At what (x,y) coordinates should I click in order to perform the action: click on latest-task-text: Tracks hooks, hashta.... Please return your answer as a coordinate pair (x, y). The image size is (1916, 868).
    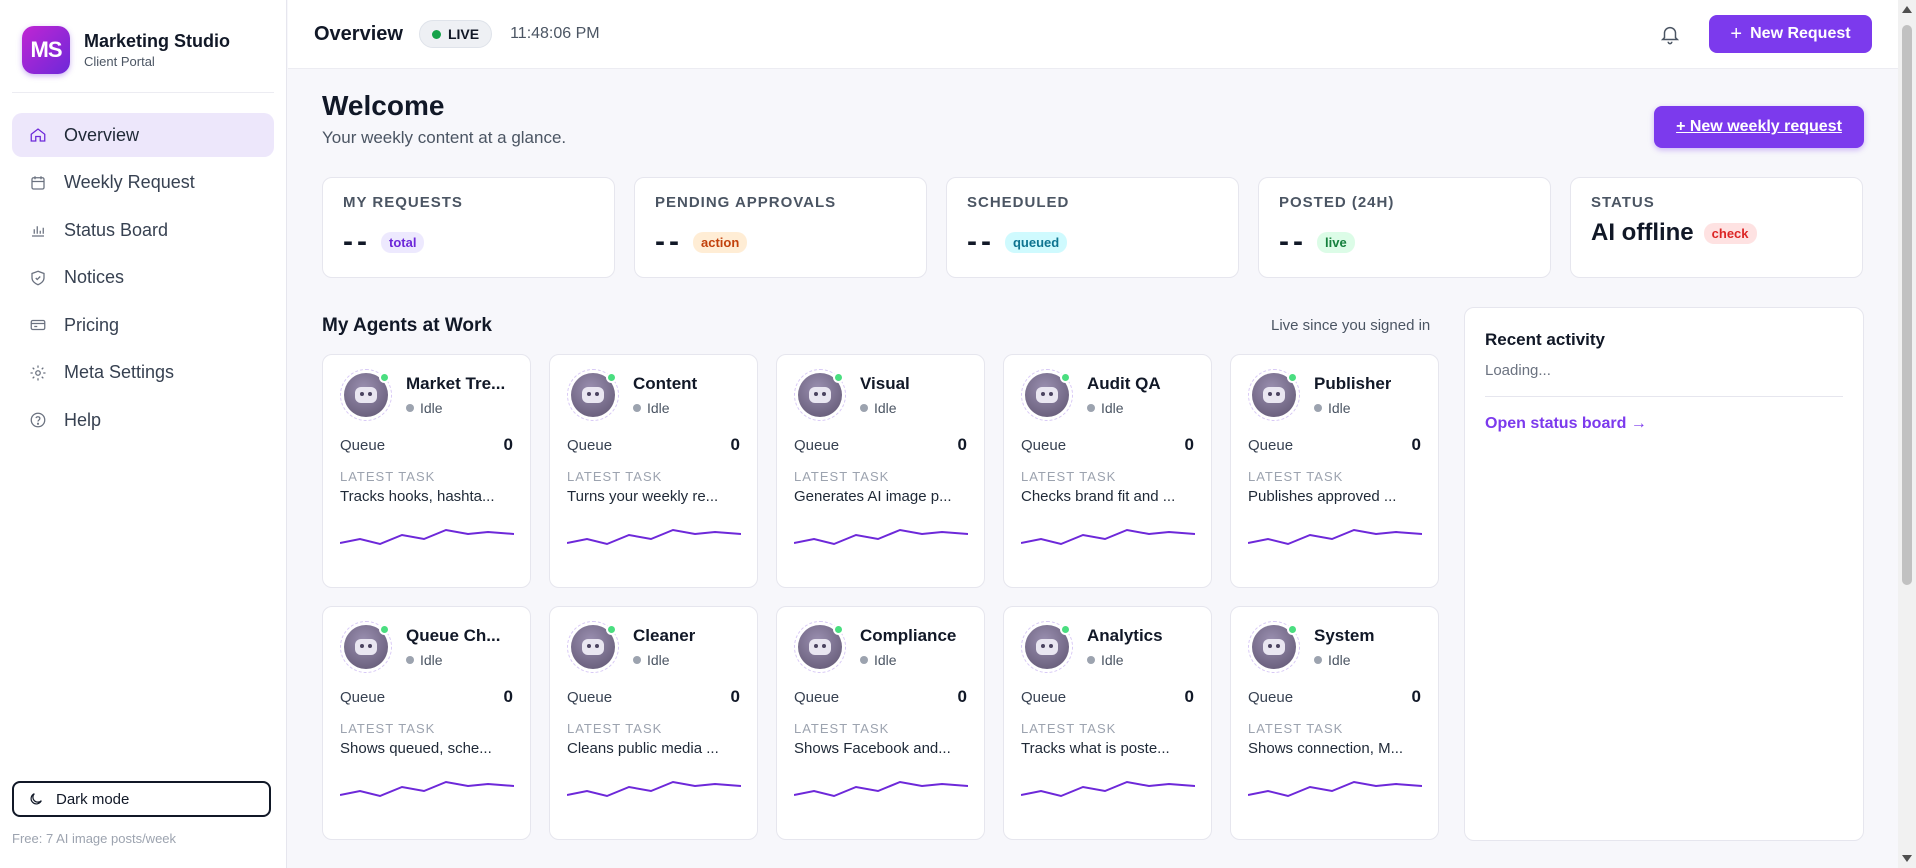
    Looking at the image, I should click on (417, 496).